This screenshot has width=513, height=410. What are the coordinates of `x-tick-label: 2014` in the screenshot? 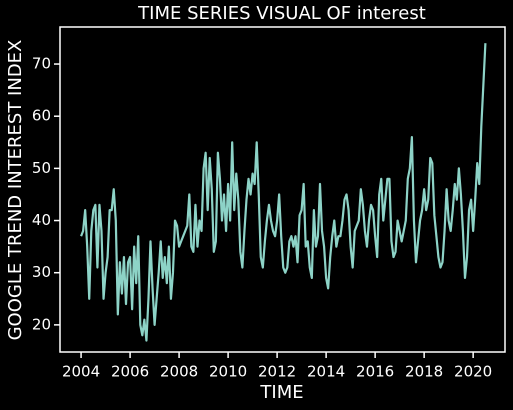 It's located at (326, 372).